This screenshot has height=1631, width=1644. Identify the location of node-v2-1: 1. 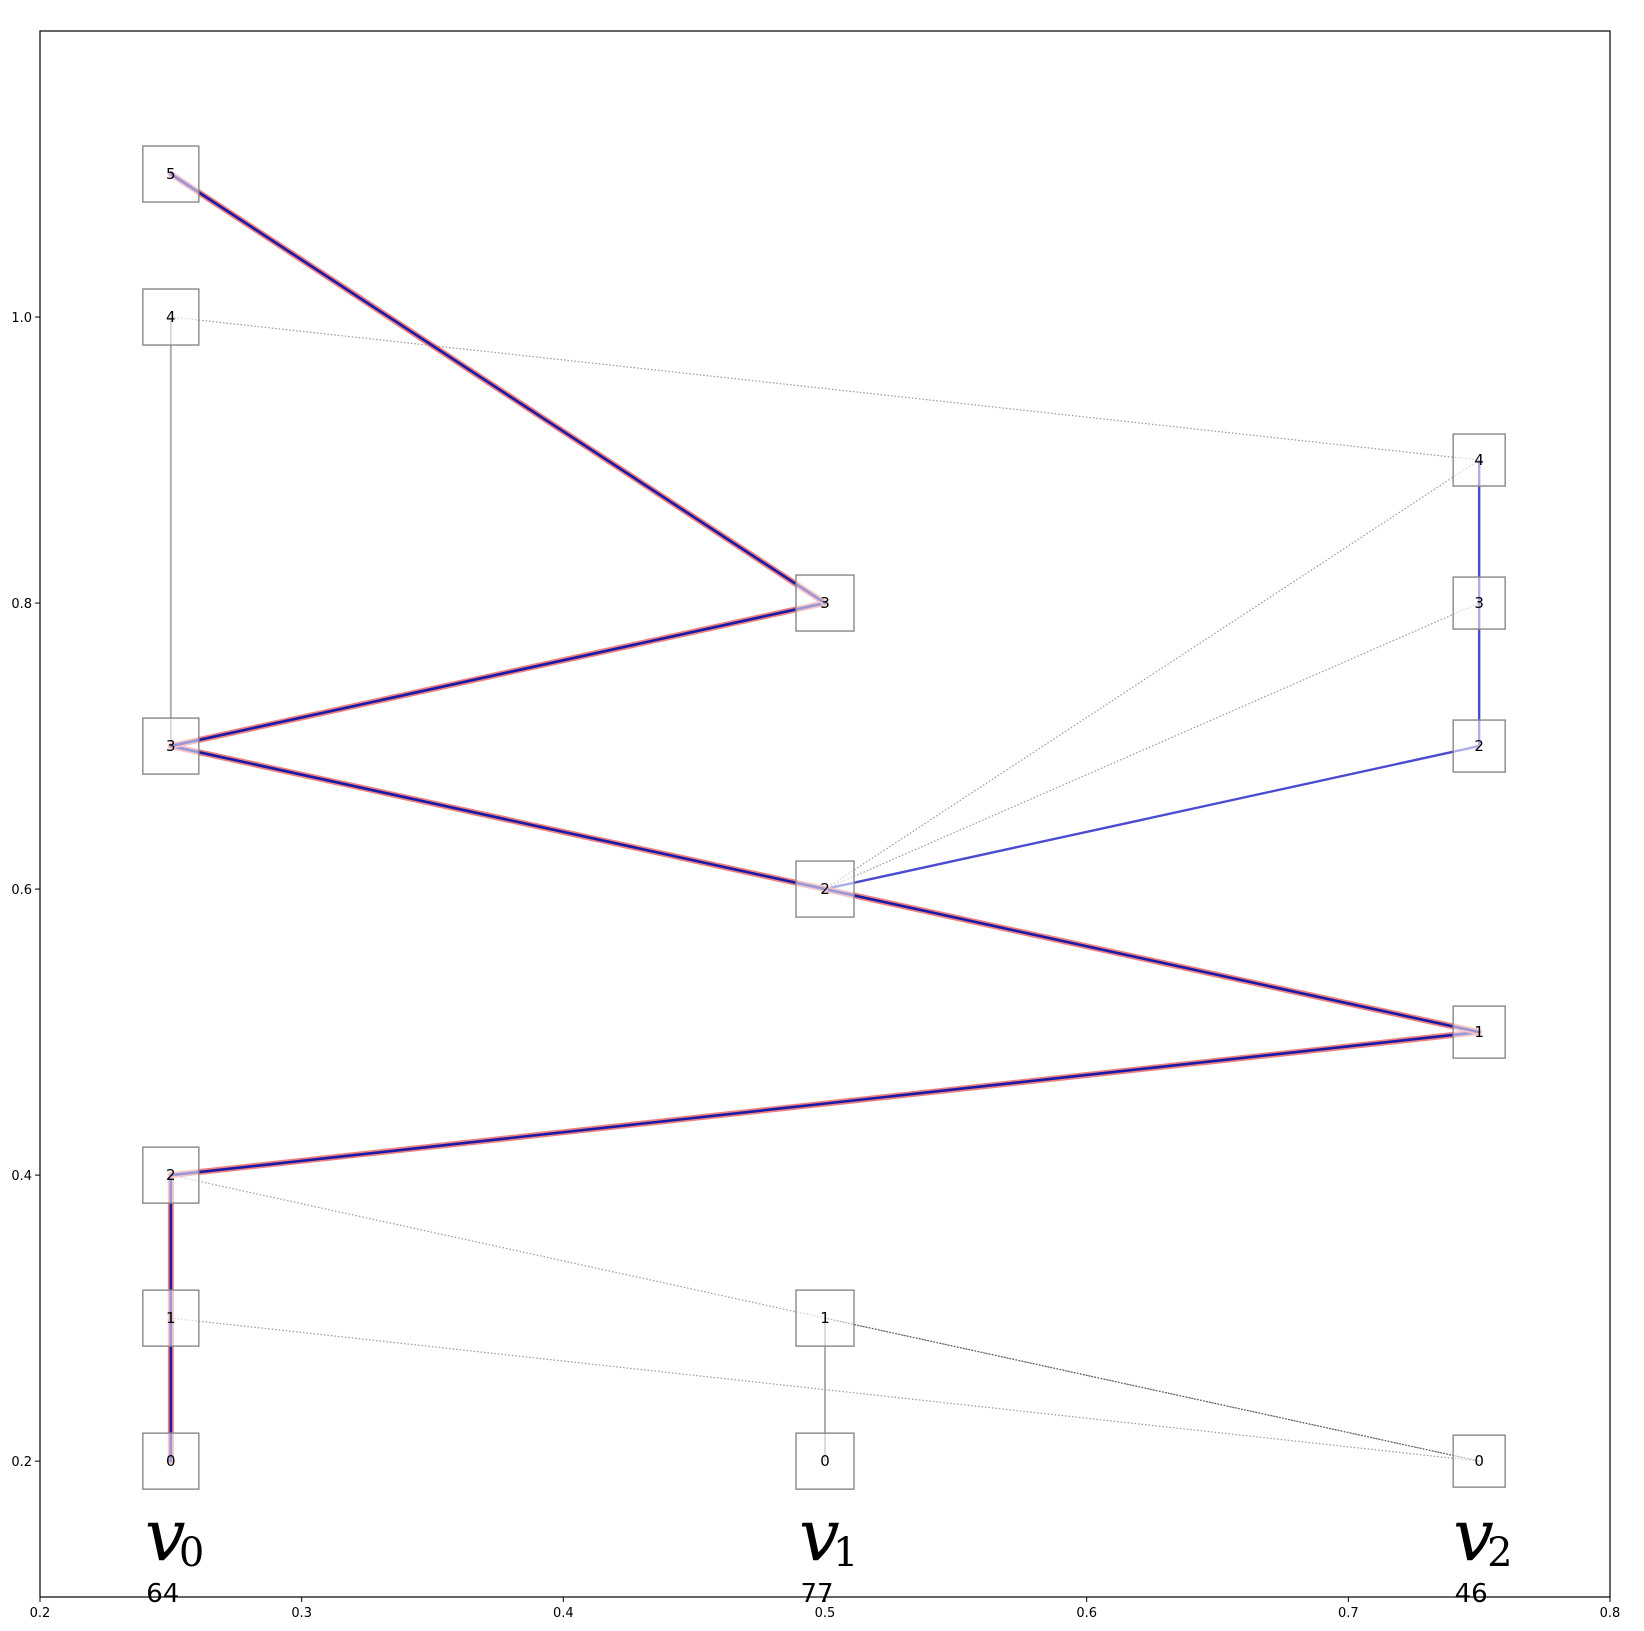
(1479, 1032).